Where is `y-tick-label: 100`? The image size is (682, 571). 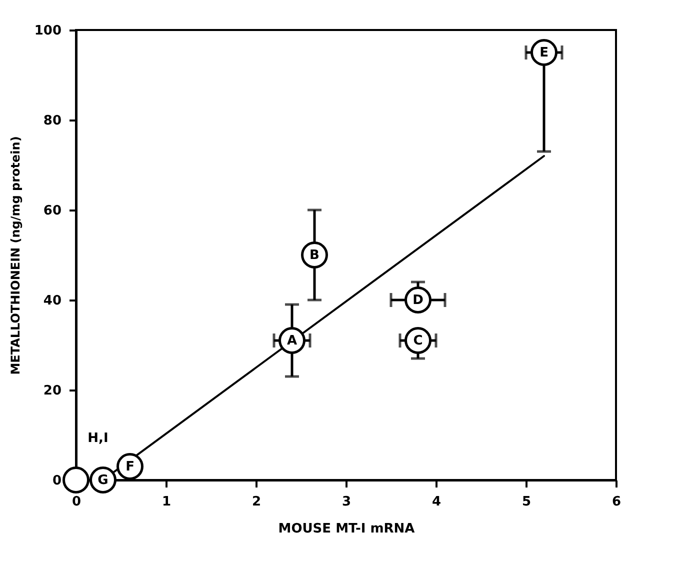
y-tick-label: 100 is located at coordinates (48, 31).